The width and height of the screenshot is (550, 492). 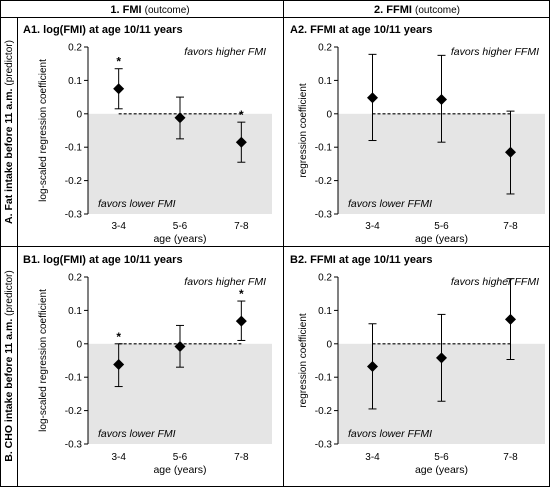 I want to click on column-header-2-name: FFMI, so click(x=399, y=10).